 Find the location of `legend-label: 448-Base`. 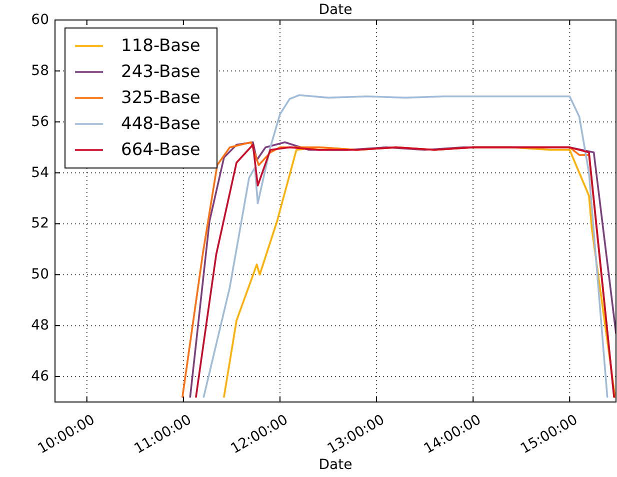

legend-label: 448-Base is located at coordinates (160, 124).